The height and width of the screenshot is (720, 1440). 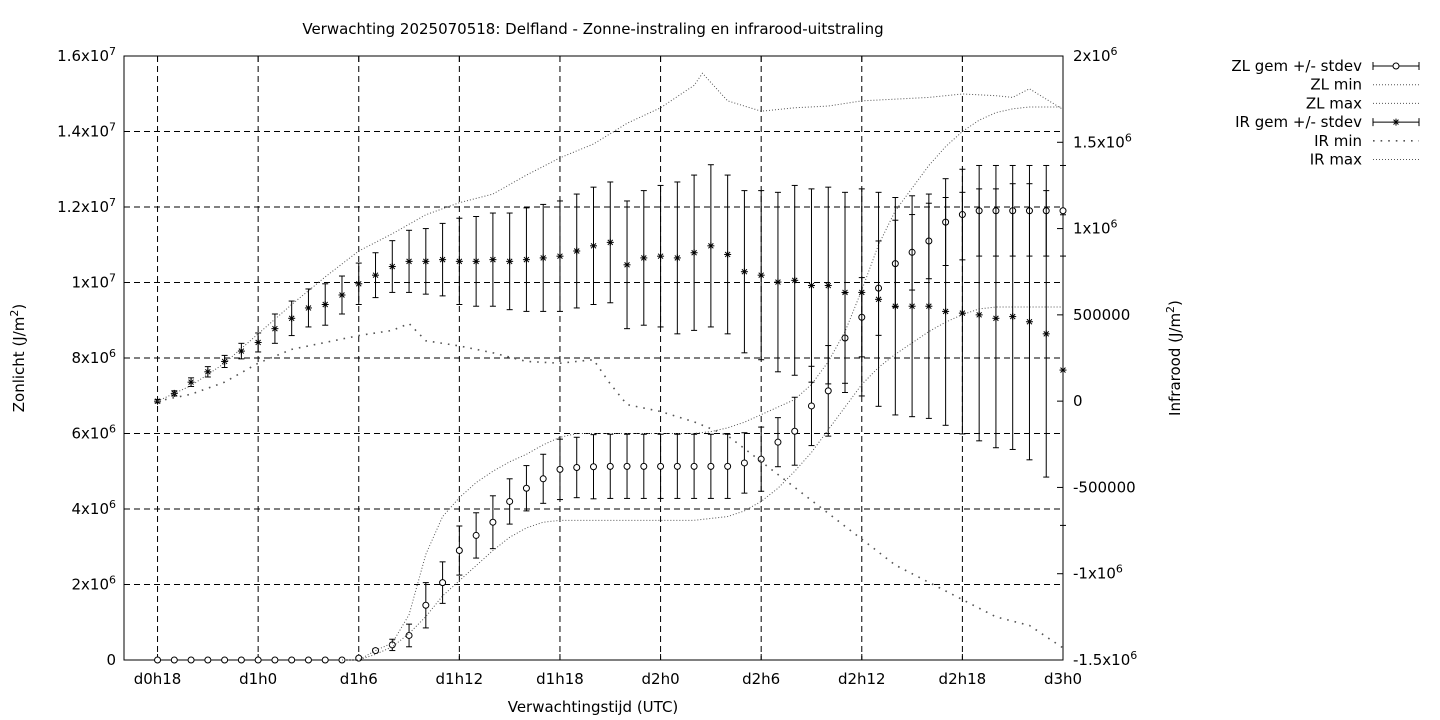 I want to click on y-left-tick-label-base: 6x10, so click(x=90, y=434).